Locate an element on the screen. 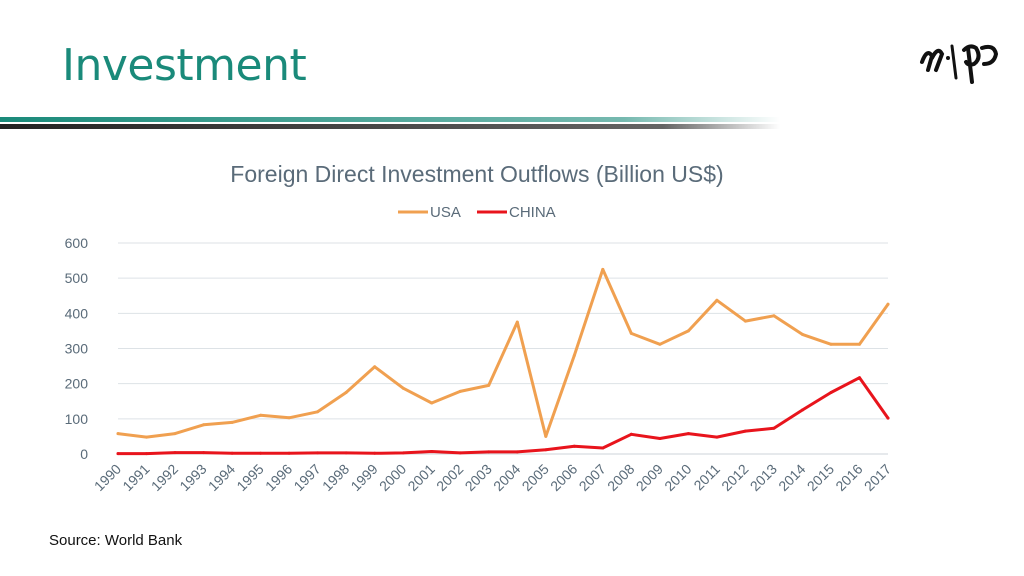  x-tick-label: 2013 is located at coordinates (763, 477).